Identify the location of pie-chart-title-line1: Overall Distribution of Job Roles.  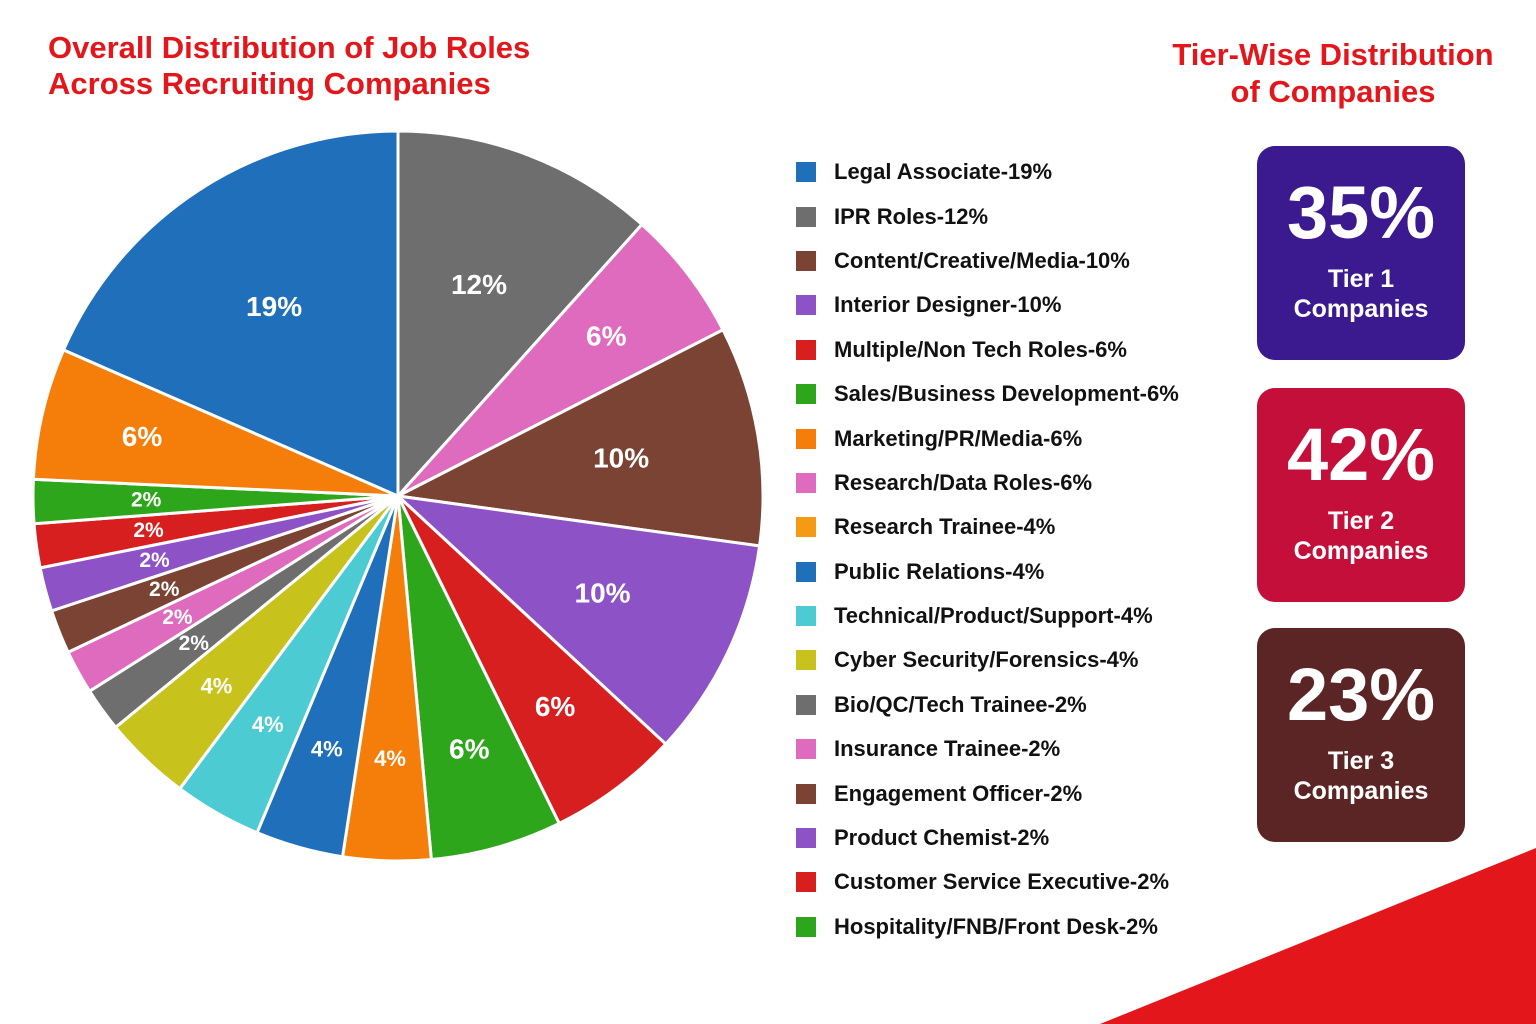
(289, 47).